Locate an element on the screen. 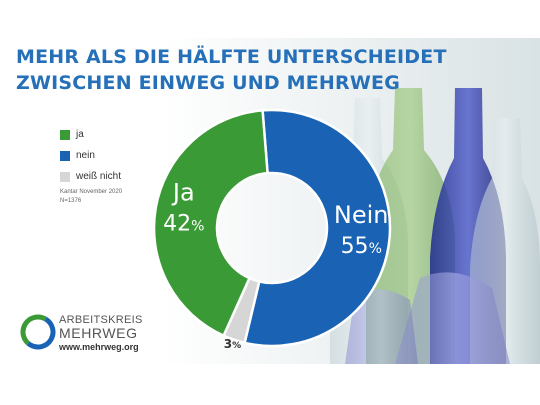 The image size is (540, 405). slice-label-ja: Ja is located at coordinates (183, 193).